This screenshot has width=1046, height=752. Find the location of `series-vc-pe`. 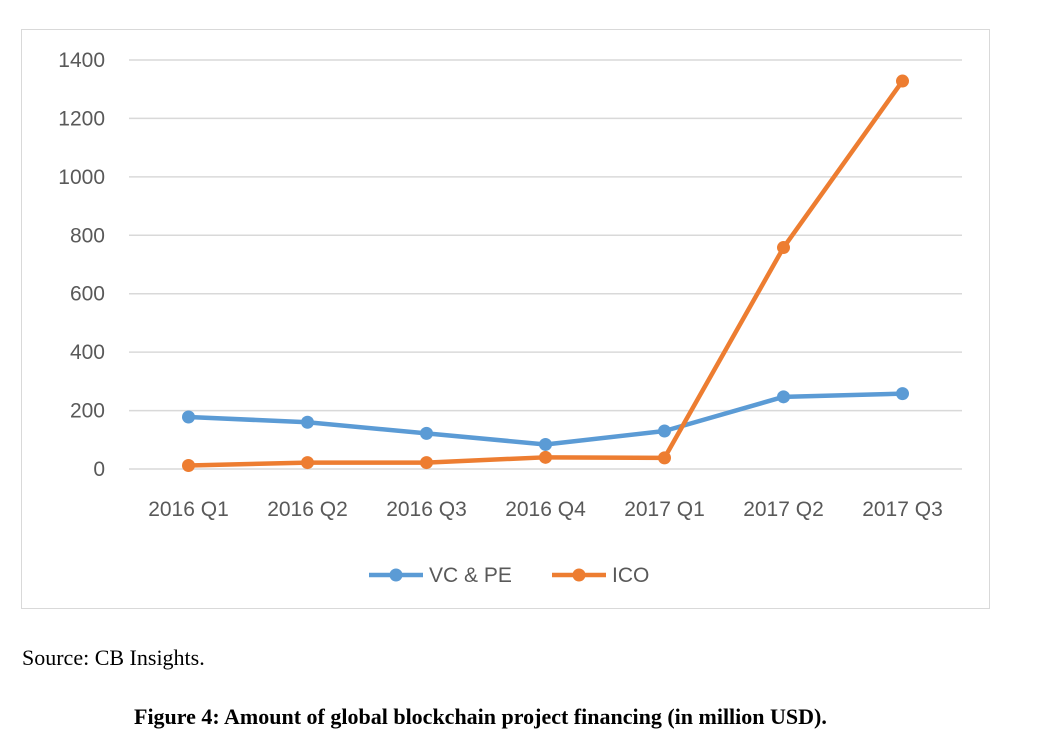

series-vc-pe is located at coordinates (545, 419).